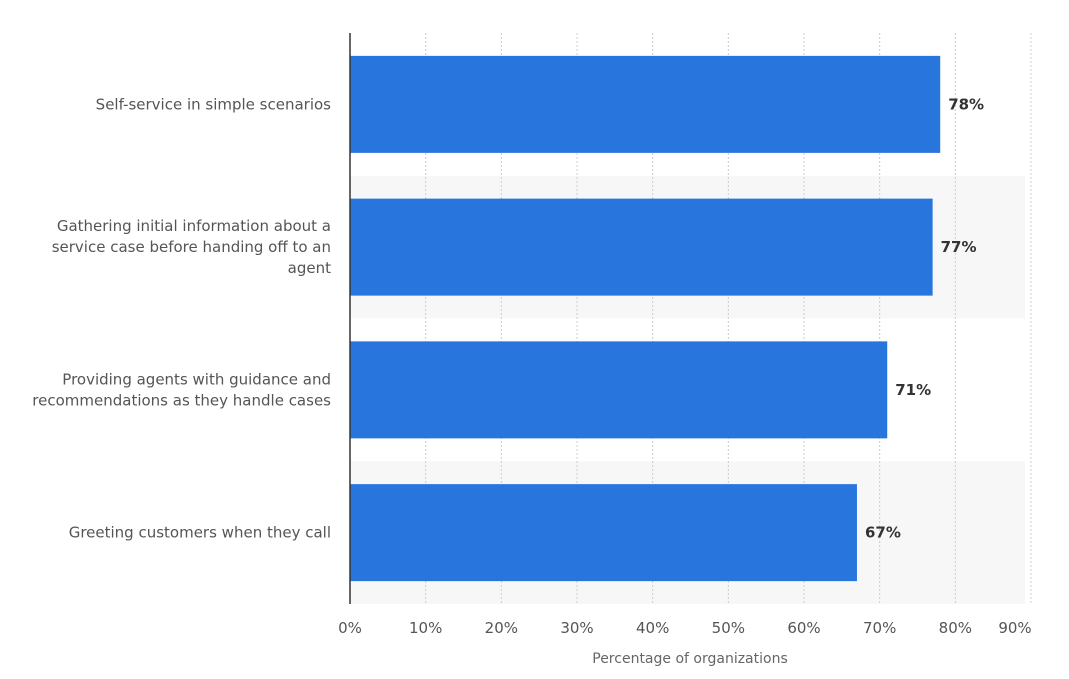 The height and width of the screenshot is (679, 1069). Describe the element at coordinates (501, 628) in the screenshot. I see `x-tick-label: 20%` at that location.